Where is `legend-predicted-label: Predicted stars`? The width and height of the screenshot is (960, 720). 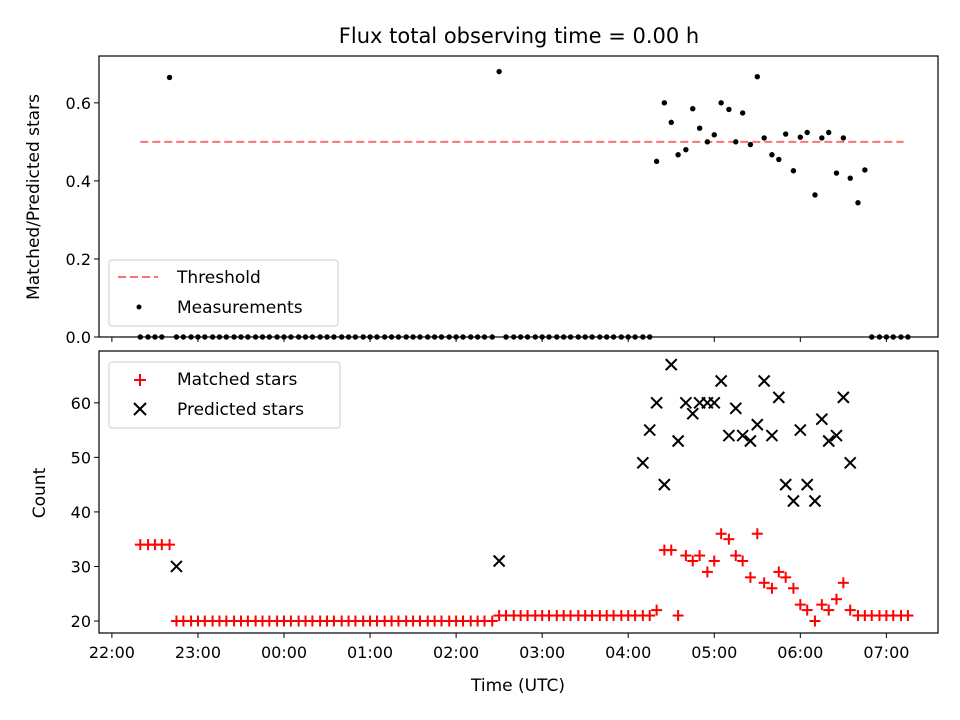 legend-predicted-label: Predicted stars is located at coordinates (240, 410).